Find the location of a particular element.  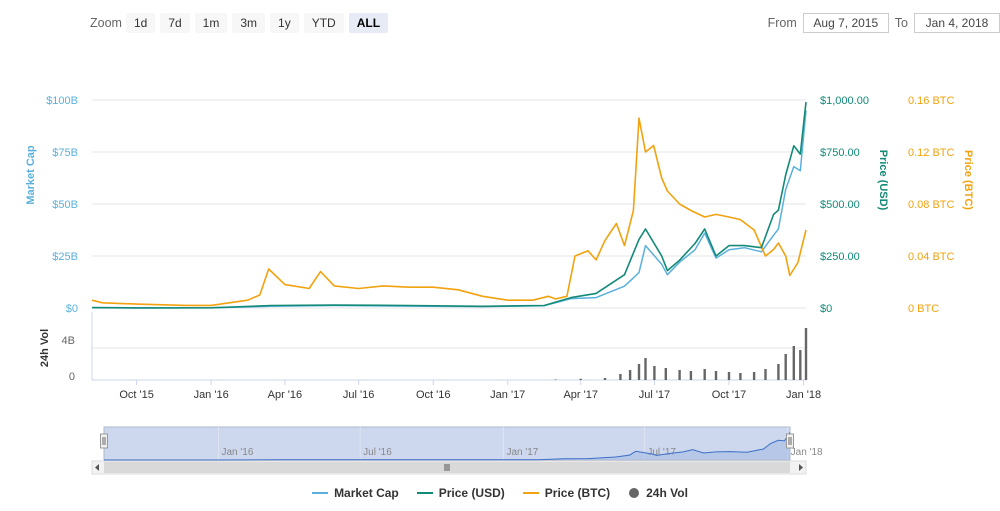

market-cap-tick-label: $75B is located at coordinates (65, 153).